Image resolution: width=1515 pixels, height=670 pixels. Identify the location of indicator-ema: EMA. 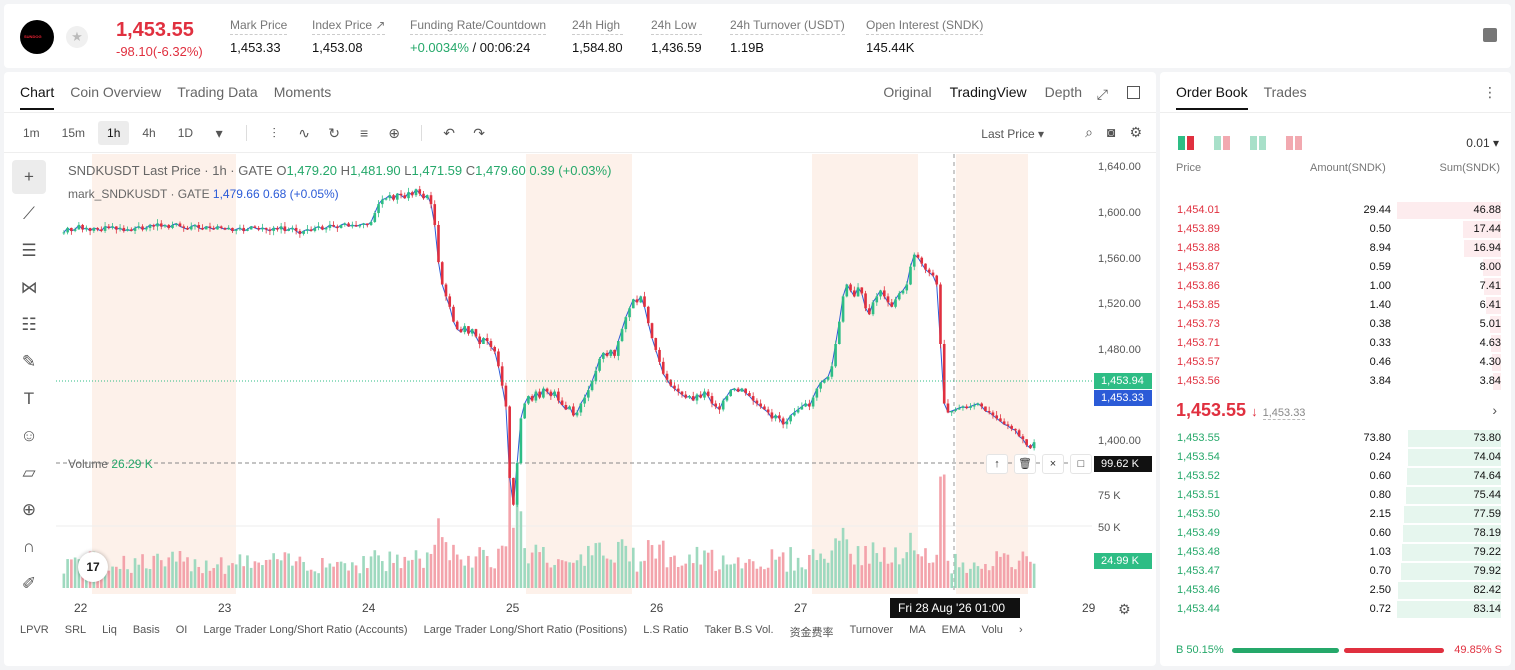
(953, 630).